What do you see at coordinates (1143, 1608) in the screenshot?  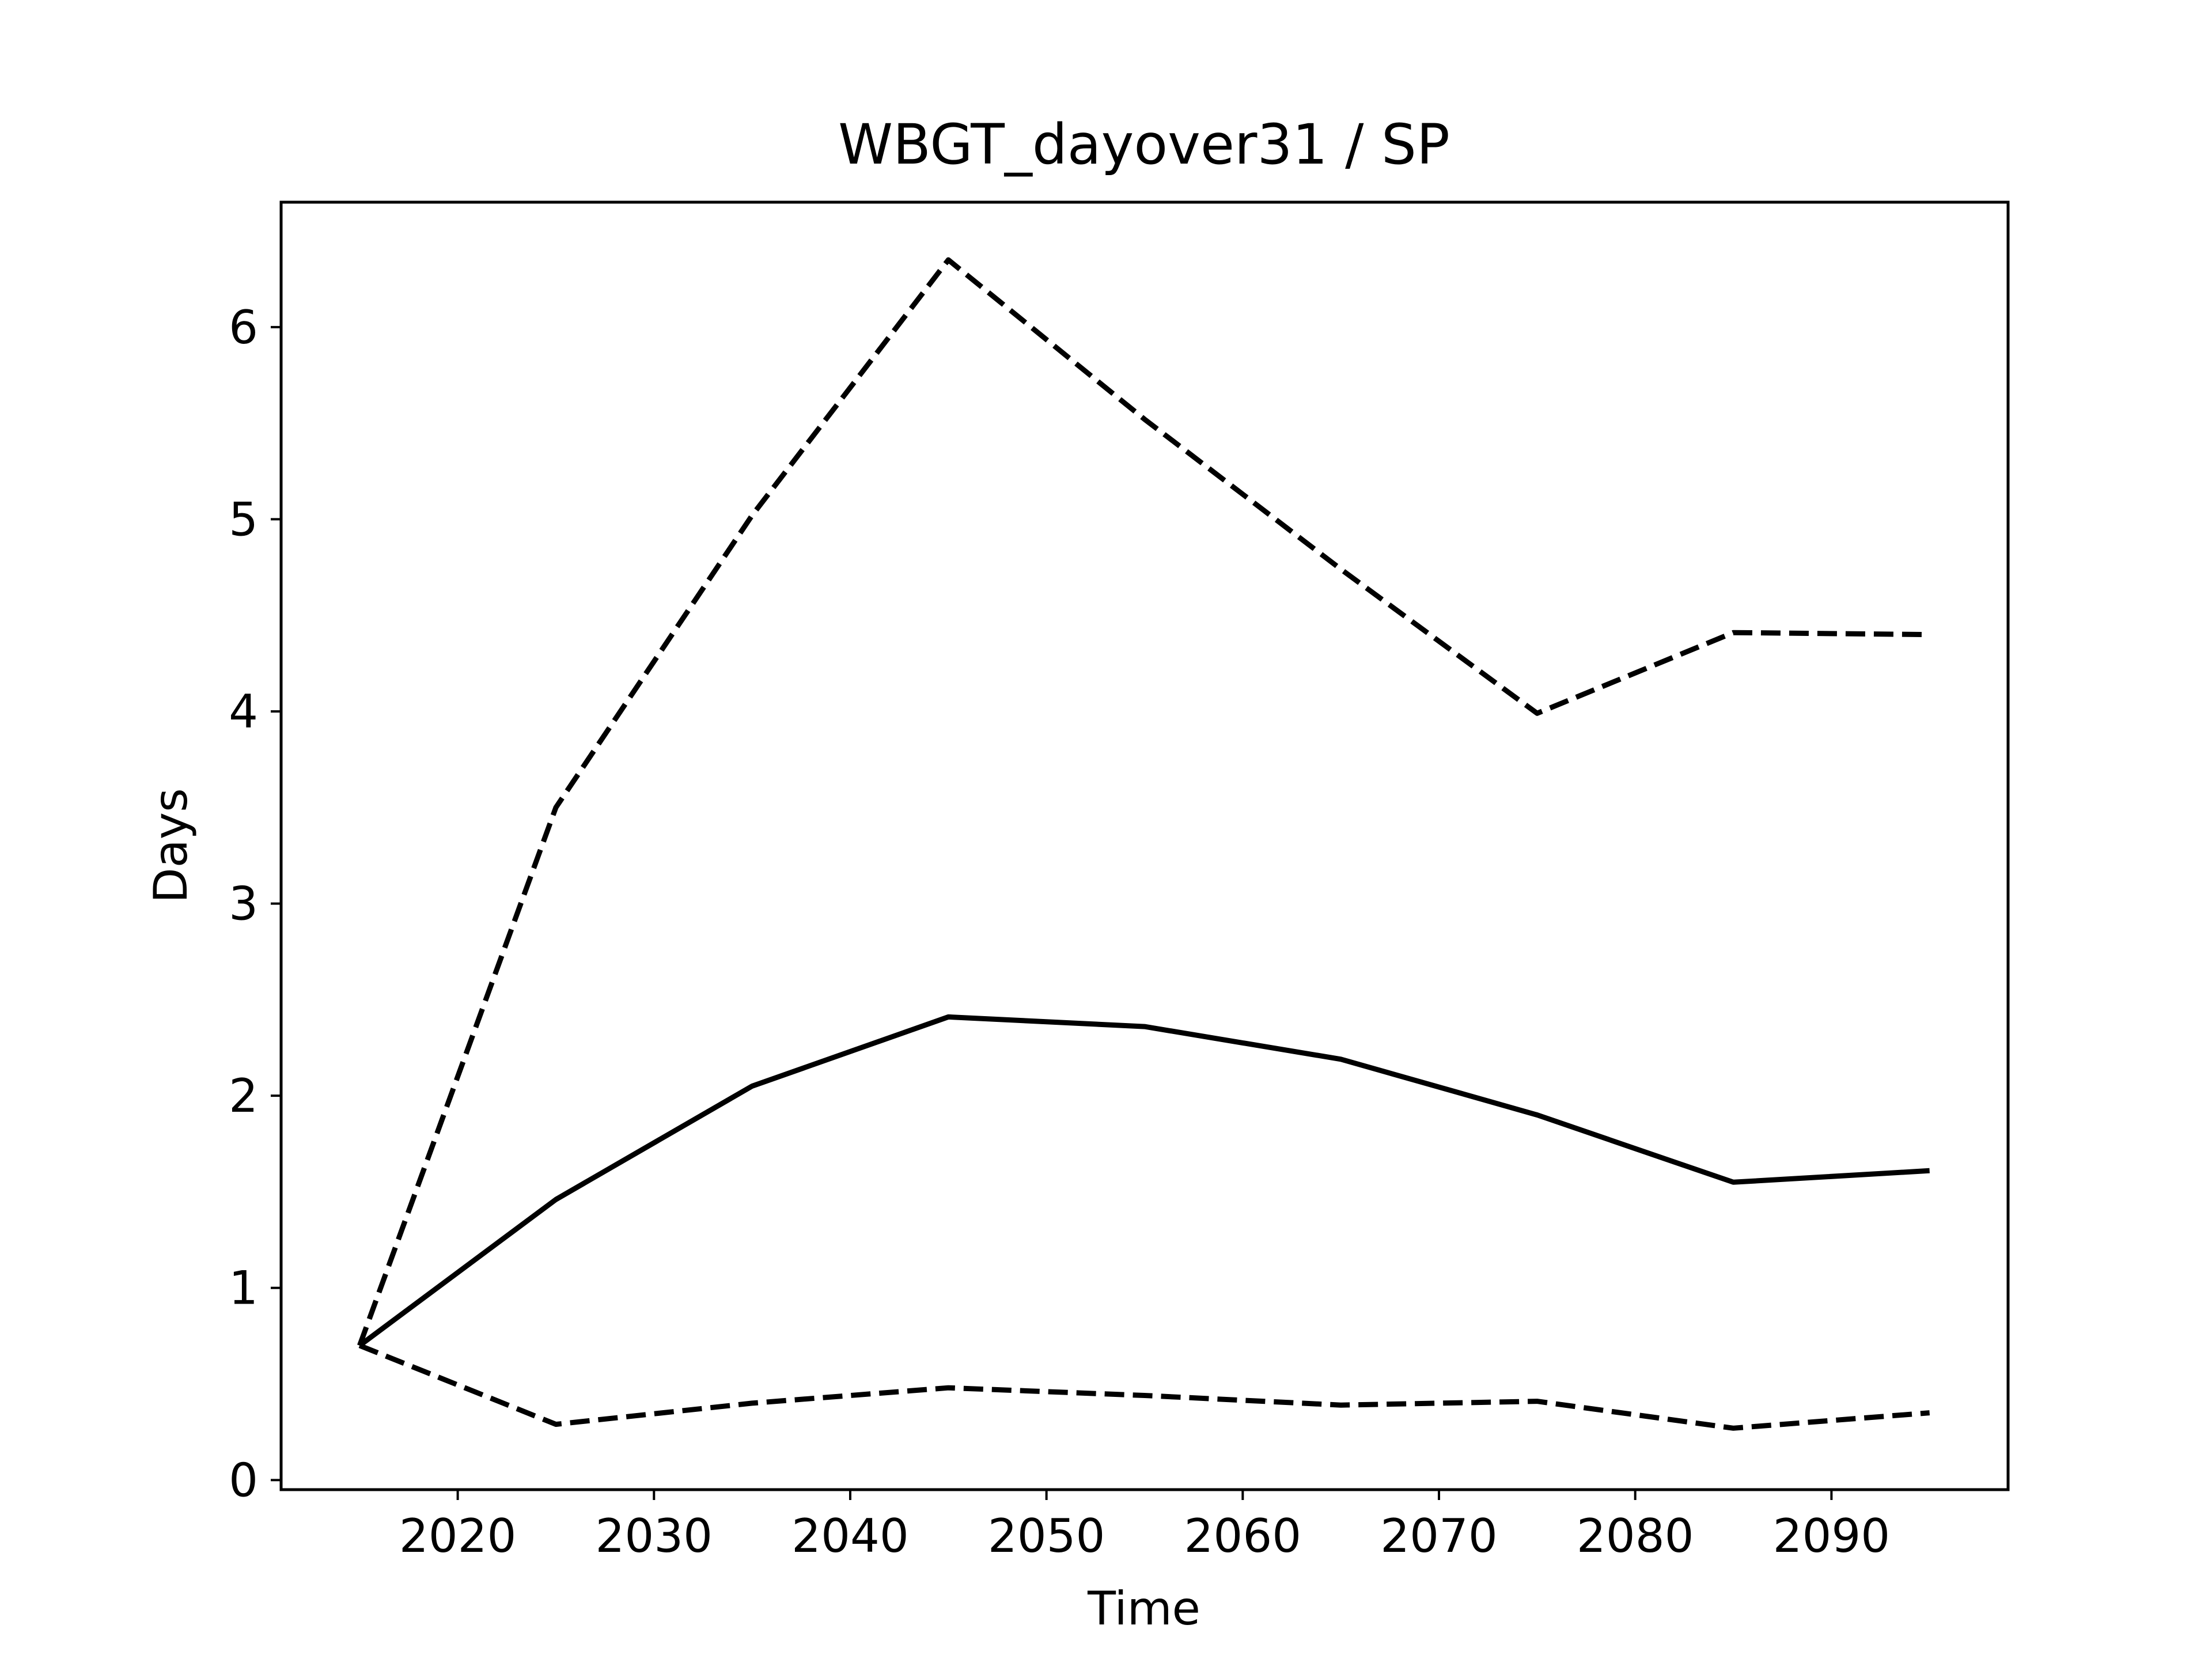 I see `x-axis-label: Time` at bounding box center [1143, 1608].